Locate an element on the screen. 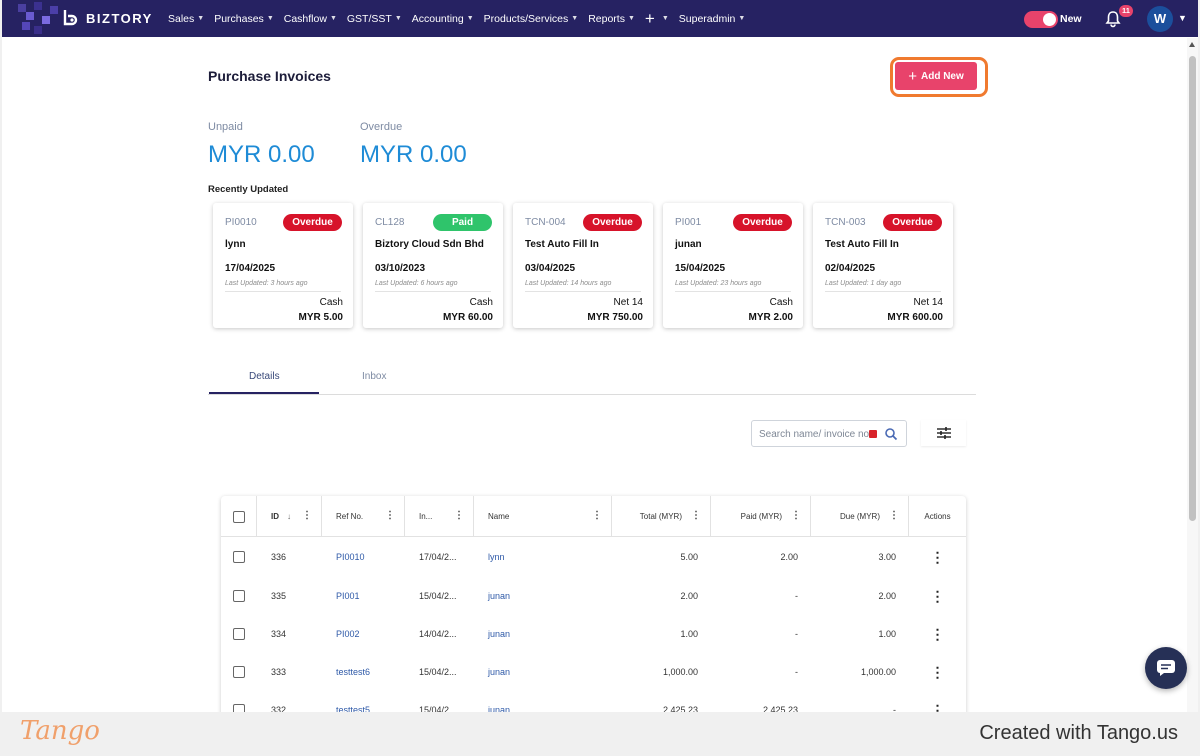 The height and width of the screenshot is (756, 1200). search-input is located at coordinates (815, 434).